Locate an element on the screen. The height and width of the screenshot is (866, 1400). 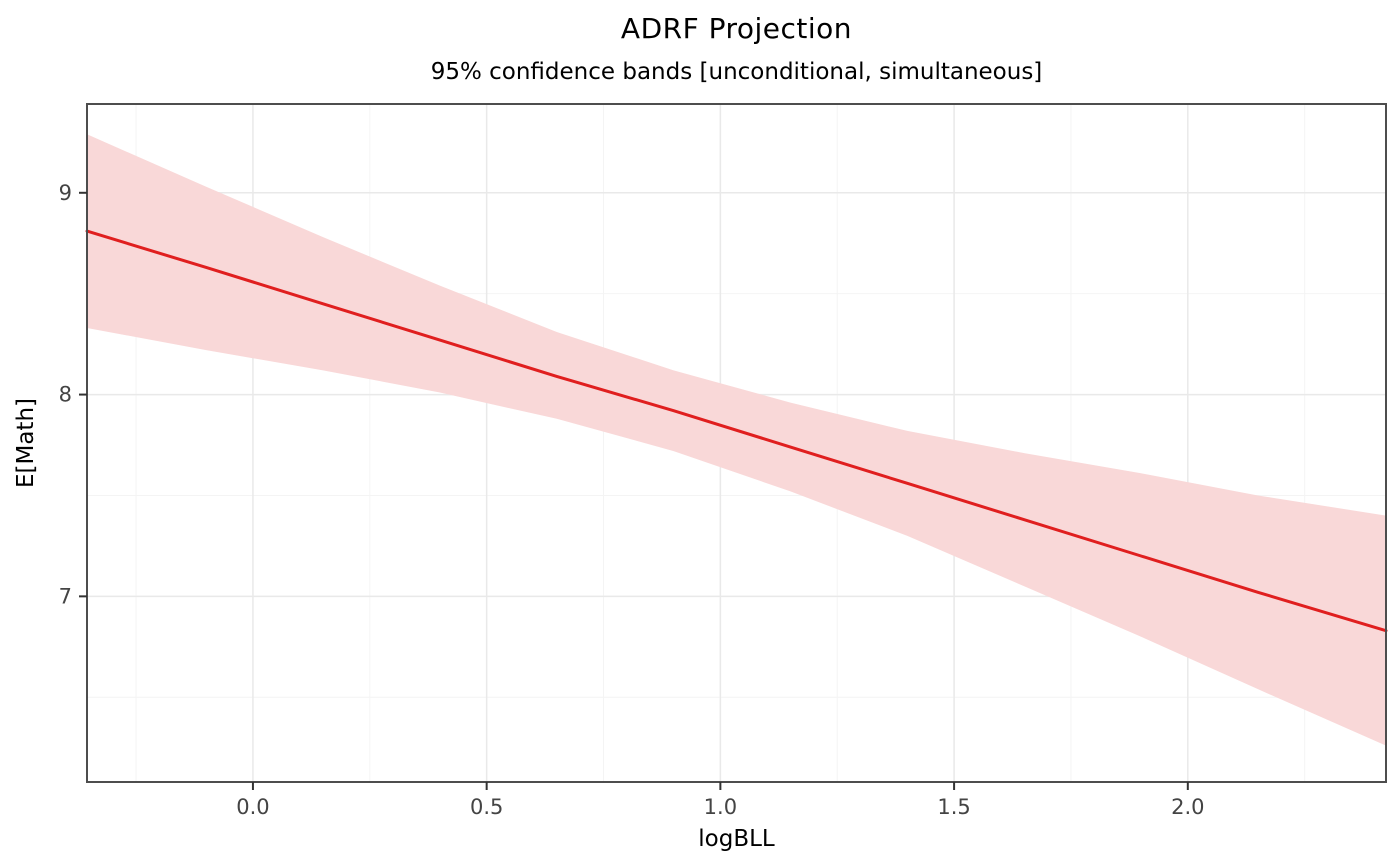
x-axis-title: logBLL is located at coordinates (736, 839).